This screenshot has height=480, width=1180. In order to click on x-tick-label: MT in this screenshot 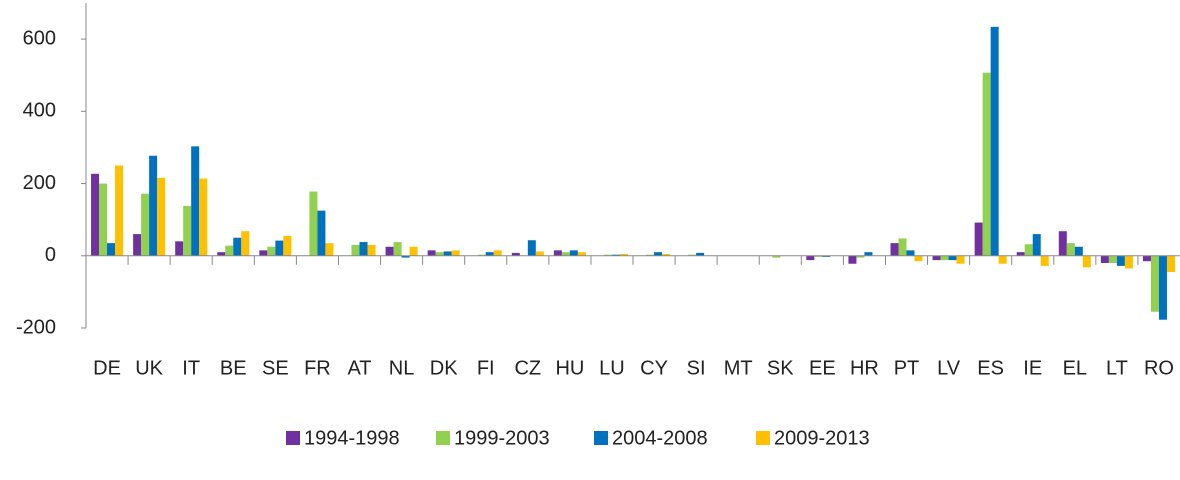, I will do `click(738, 368)`.